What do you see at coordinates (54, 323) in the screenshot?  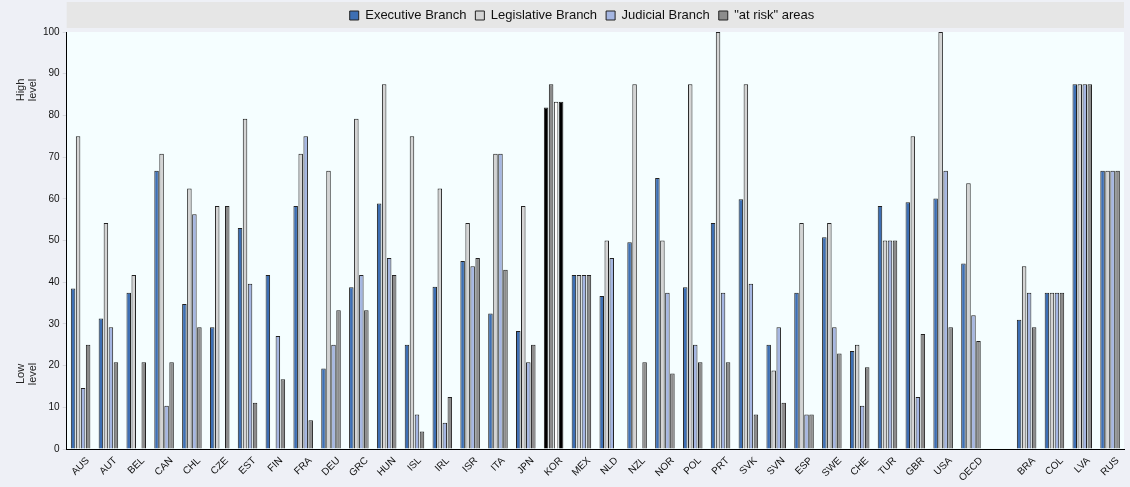 I see `y-tick-label: 30` at bounding box center [54, 323].